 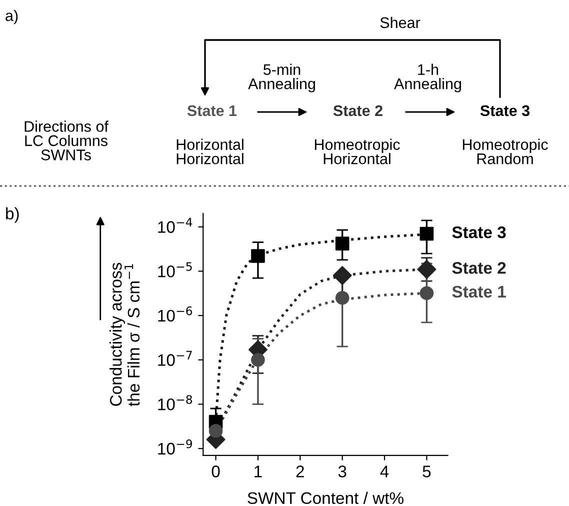 I want to click on x-tick-label: 2, so click(x=300, y=472).